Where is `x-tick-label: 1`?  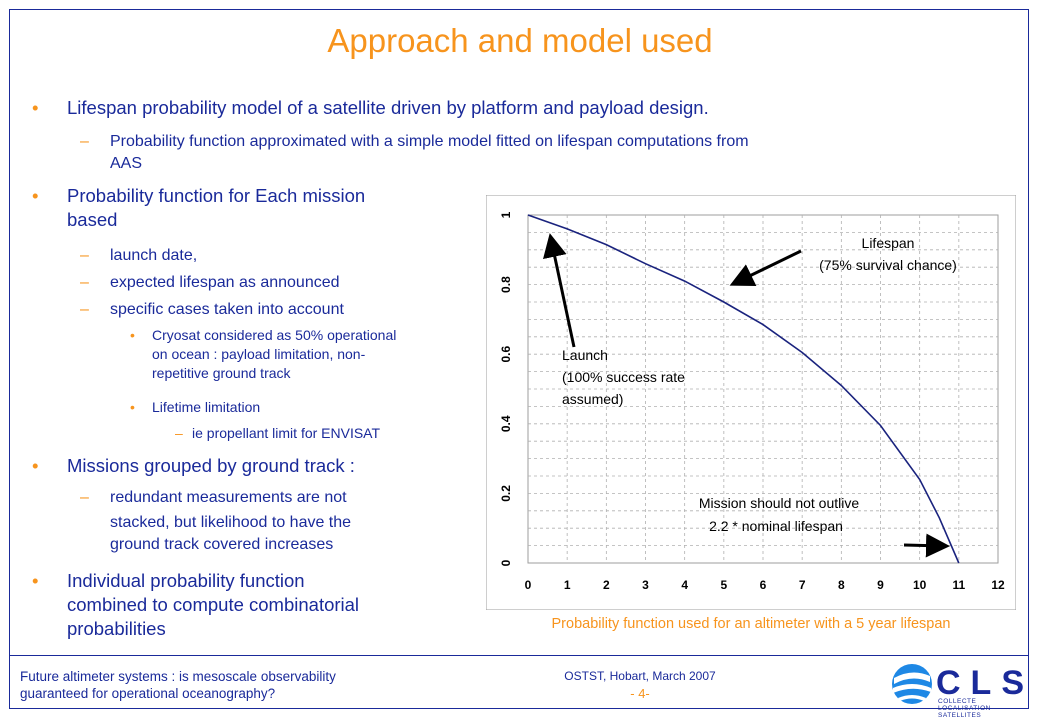 x-tick-label: 1 is located at coordinates (567, 585).